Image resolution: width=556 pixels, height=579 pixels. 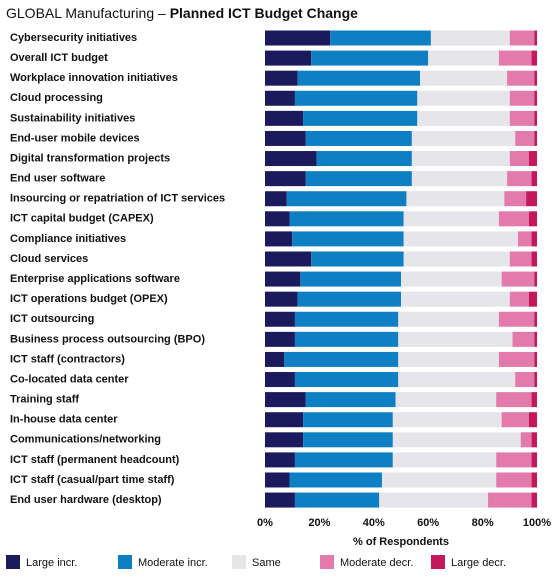 What do you see at coordinates (483, 523) in the screenshot?
I see `x-tick-label: 80%` at bounding box center [483, 523].